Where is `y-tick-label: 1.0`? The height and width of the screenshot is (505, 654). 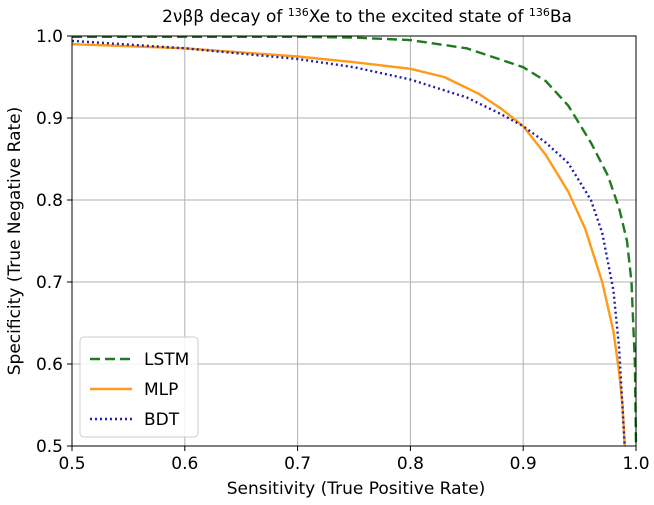
y-tick-label: 1.0 is located at coordinates (49, 37).